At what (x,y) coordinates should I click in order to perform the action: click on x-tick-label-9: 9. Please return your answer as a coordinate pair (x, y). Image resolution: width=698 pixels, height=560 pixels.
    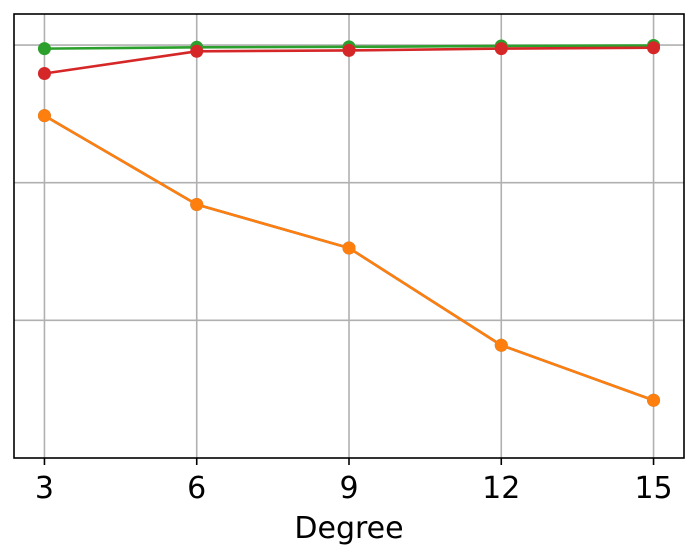
    Looking at the image, I should click on (348, 488).